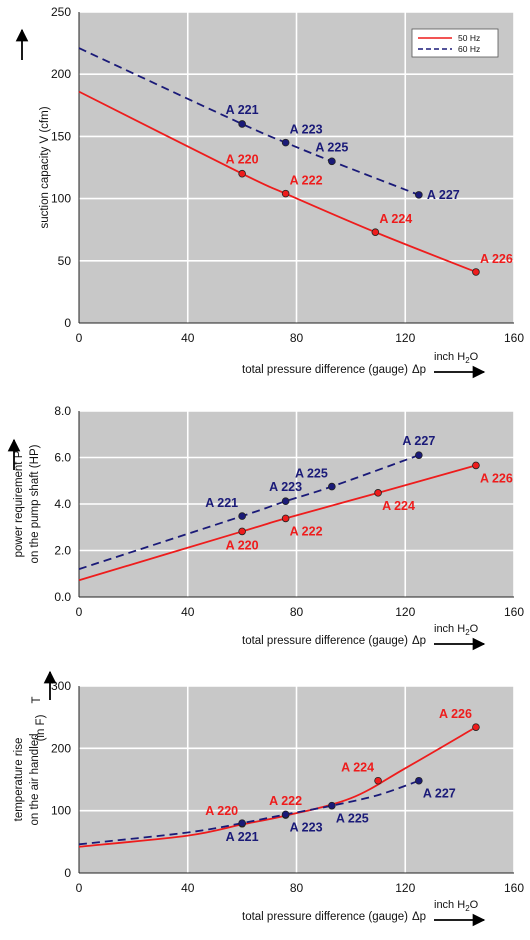  I want to click on y-axis-label: on the pump shaft (HP), so click(35, 503).